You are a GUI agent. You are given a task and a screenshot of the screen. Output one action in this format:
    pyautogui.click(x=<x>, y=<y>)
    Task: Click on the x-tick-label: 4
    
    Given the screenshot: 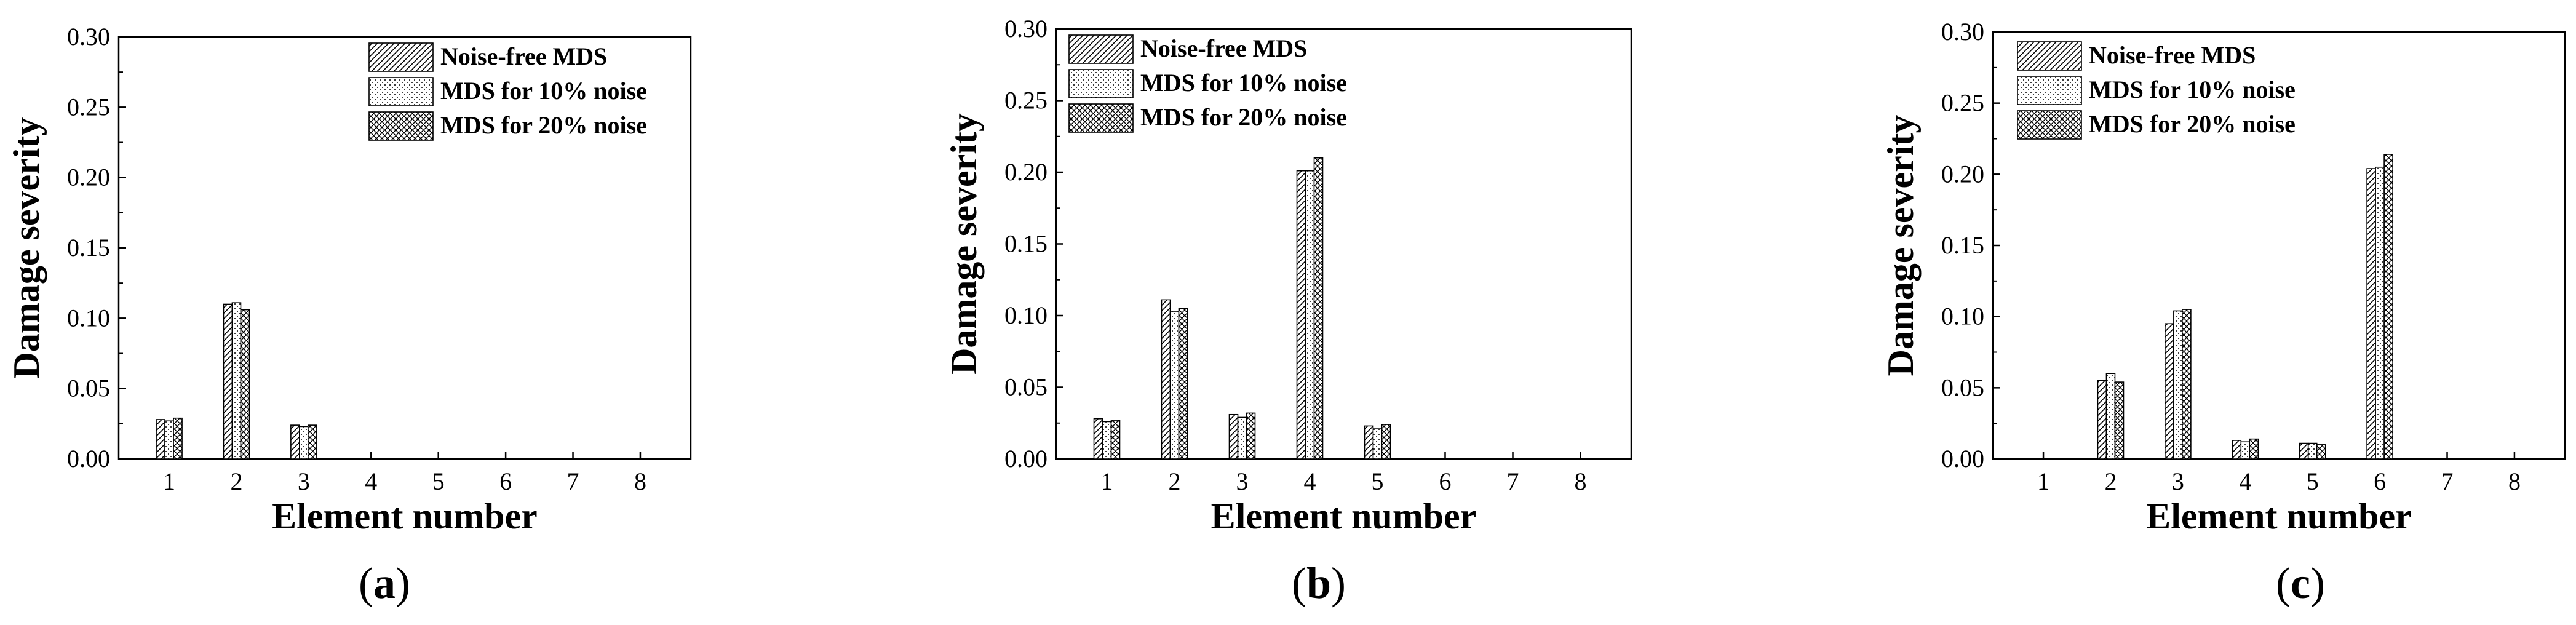 What is the action you would take?
    pyautogui.click(x=2245, y=481)
    